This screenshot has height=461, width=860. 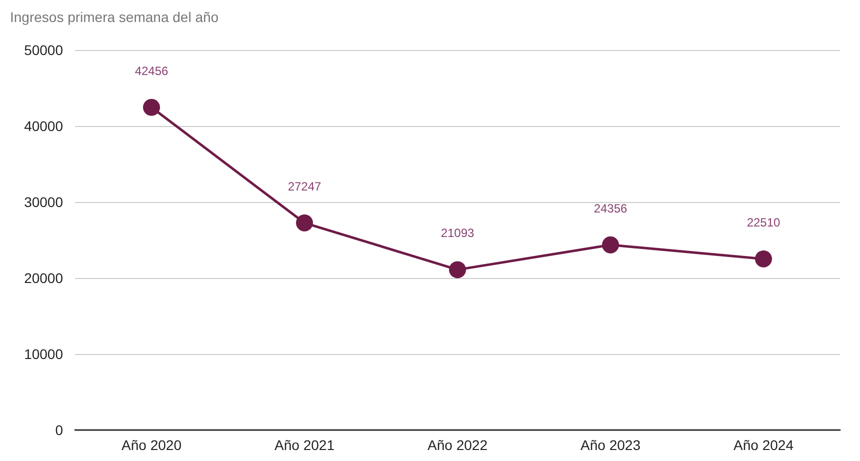 What do you see at coordinates (610, 445) in the screenshot?
I see `x-tick-label: Año 2023` at bounding box center [610, 445].